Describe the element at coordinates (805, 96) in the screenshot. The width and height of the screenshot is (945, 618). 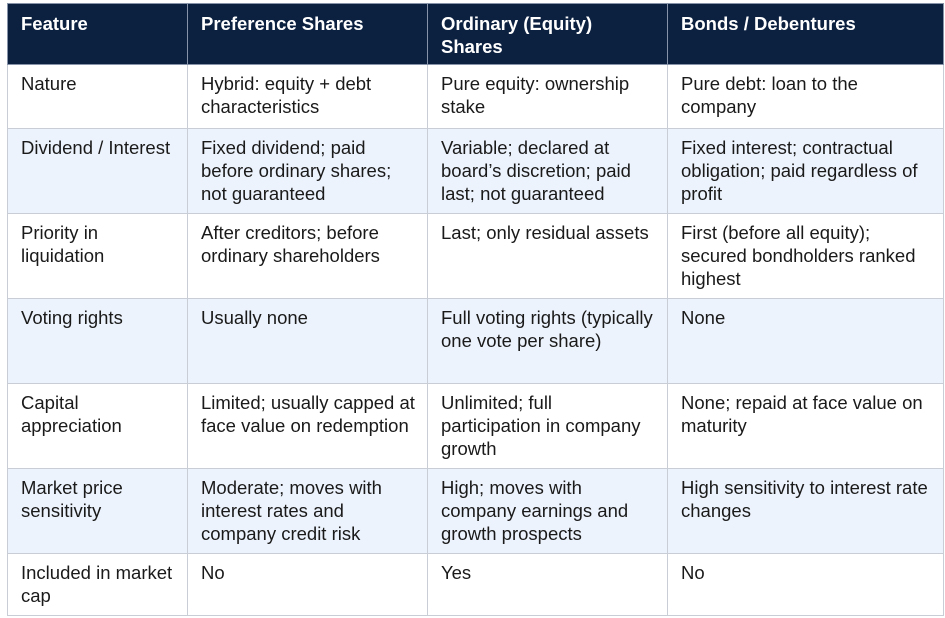
I see `table-cell: Pure debt: loan to the company` at that location.